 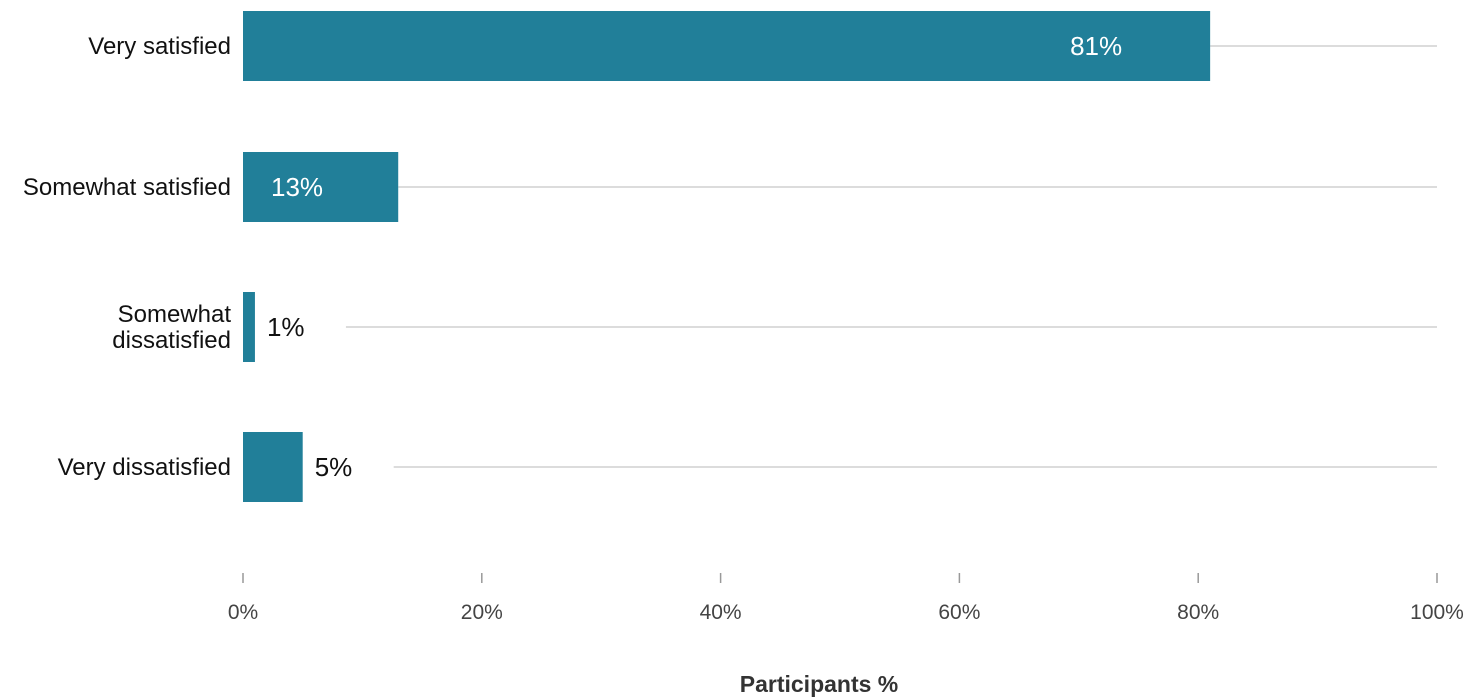 I want to click on x-tick-label: 60%, so click(x=959, y=612).